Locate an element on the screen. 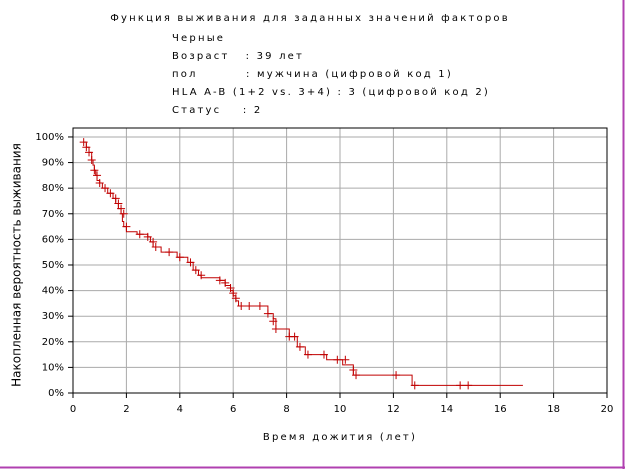 The width and height of the screenshot is (625, 473). x-tick-label: 2 is located at coordinates (126, 409).